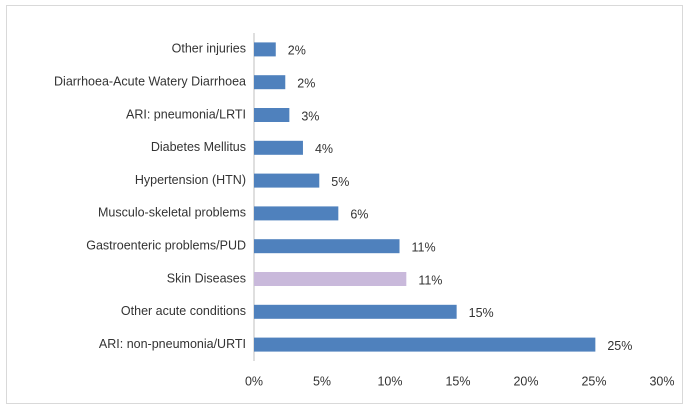  What do you see at coordinates (206, 278) in the screenshot?
I see `y-tick-label: Skin Diseases` at bounding box center [206, 278].